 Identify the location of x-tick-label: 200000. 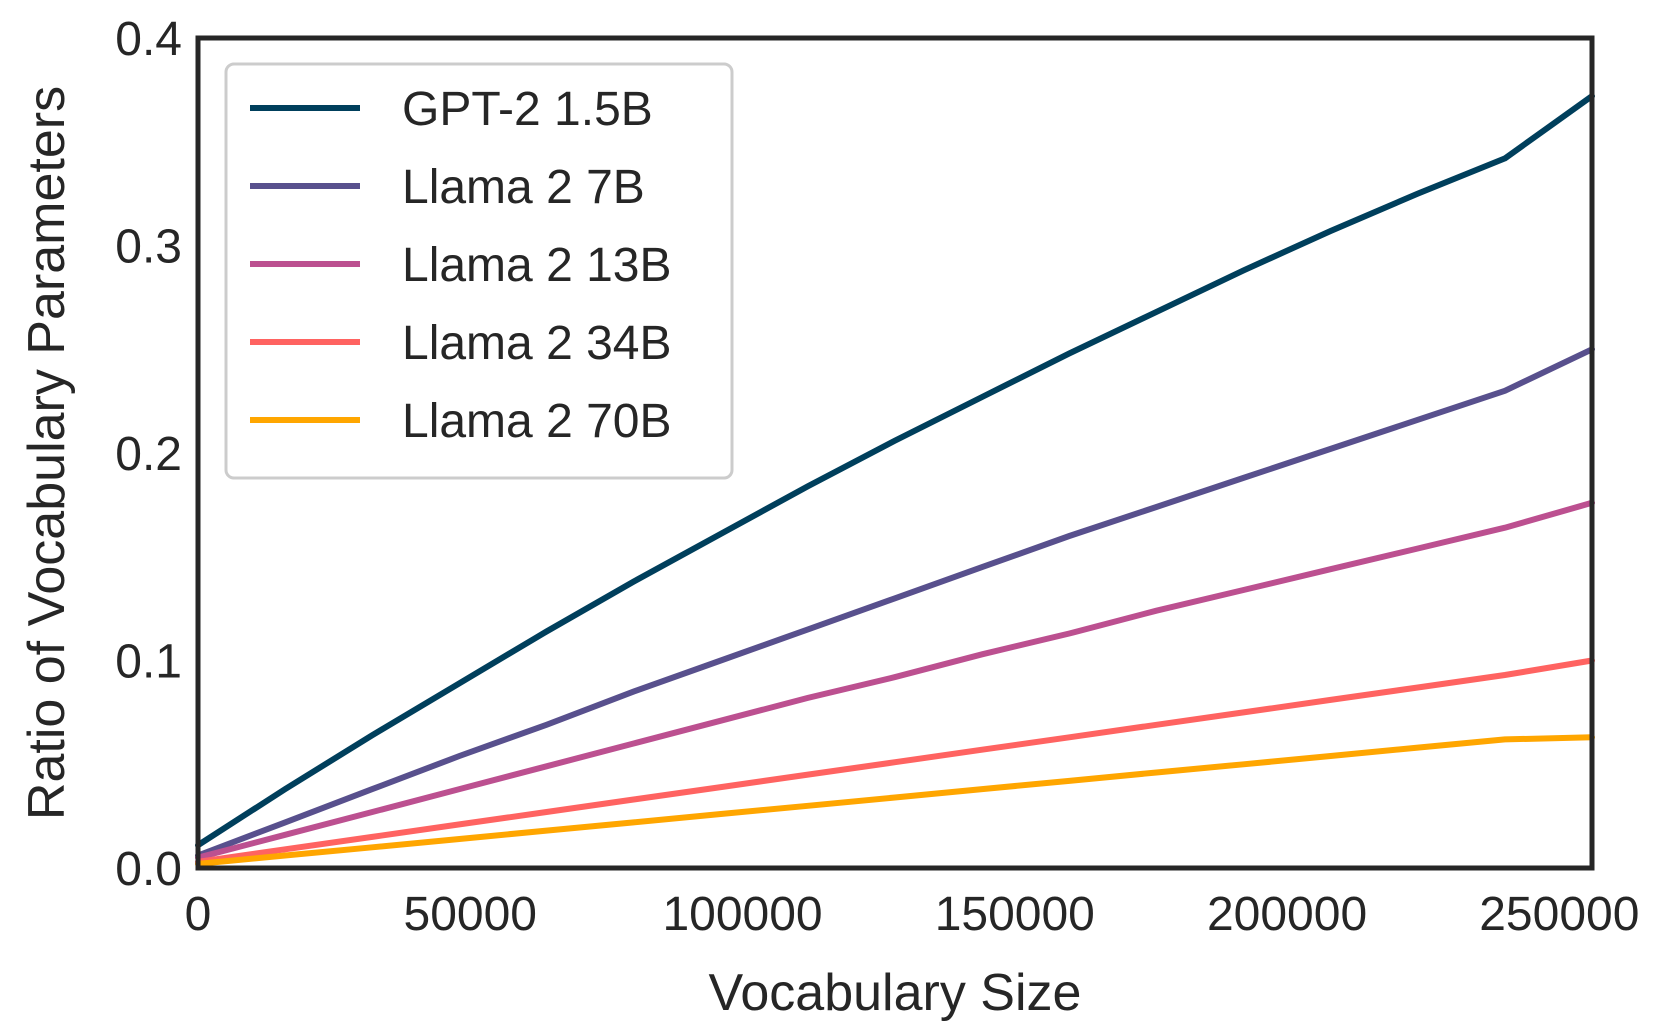
(1287, 914).